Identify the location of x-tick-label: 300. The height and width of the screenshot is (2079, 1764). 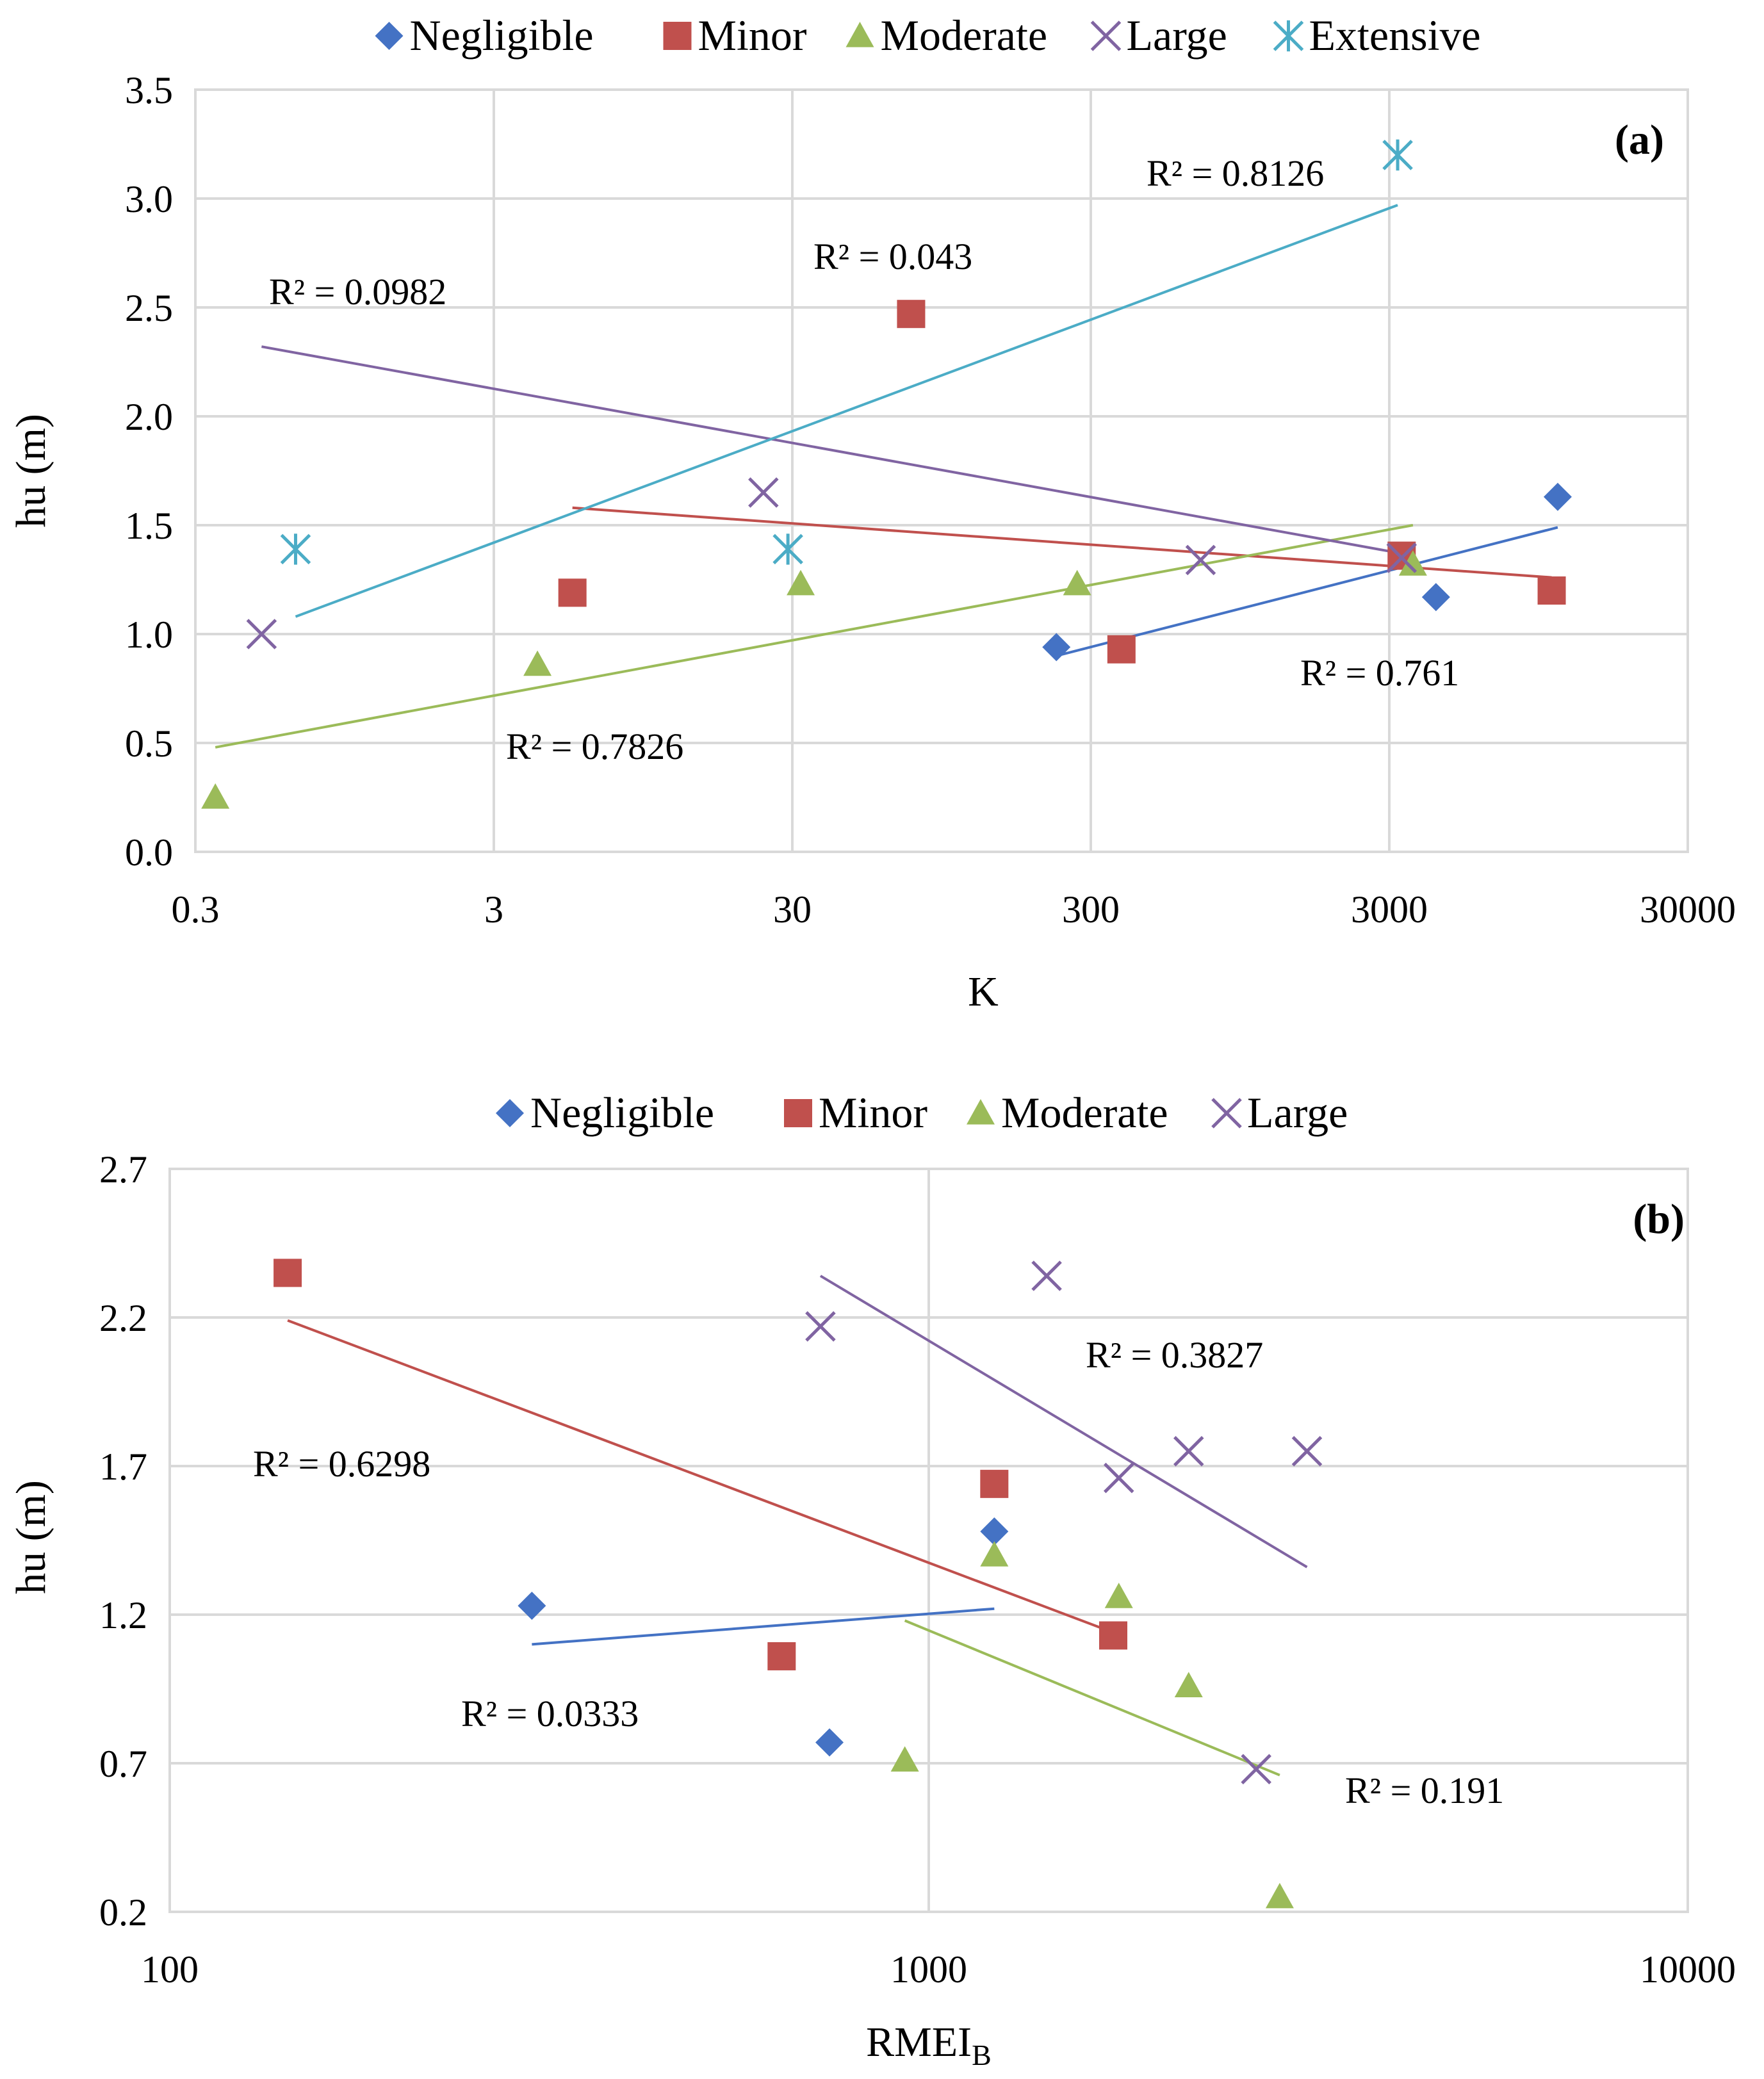
(1091, 909).